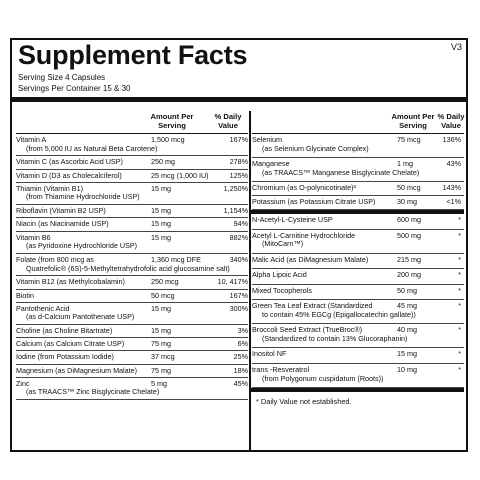  I want to click on nutrient-name: Vitamin D (D3 as Cholecalciferol), so click(69, 176).